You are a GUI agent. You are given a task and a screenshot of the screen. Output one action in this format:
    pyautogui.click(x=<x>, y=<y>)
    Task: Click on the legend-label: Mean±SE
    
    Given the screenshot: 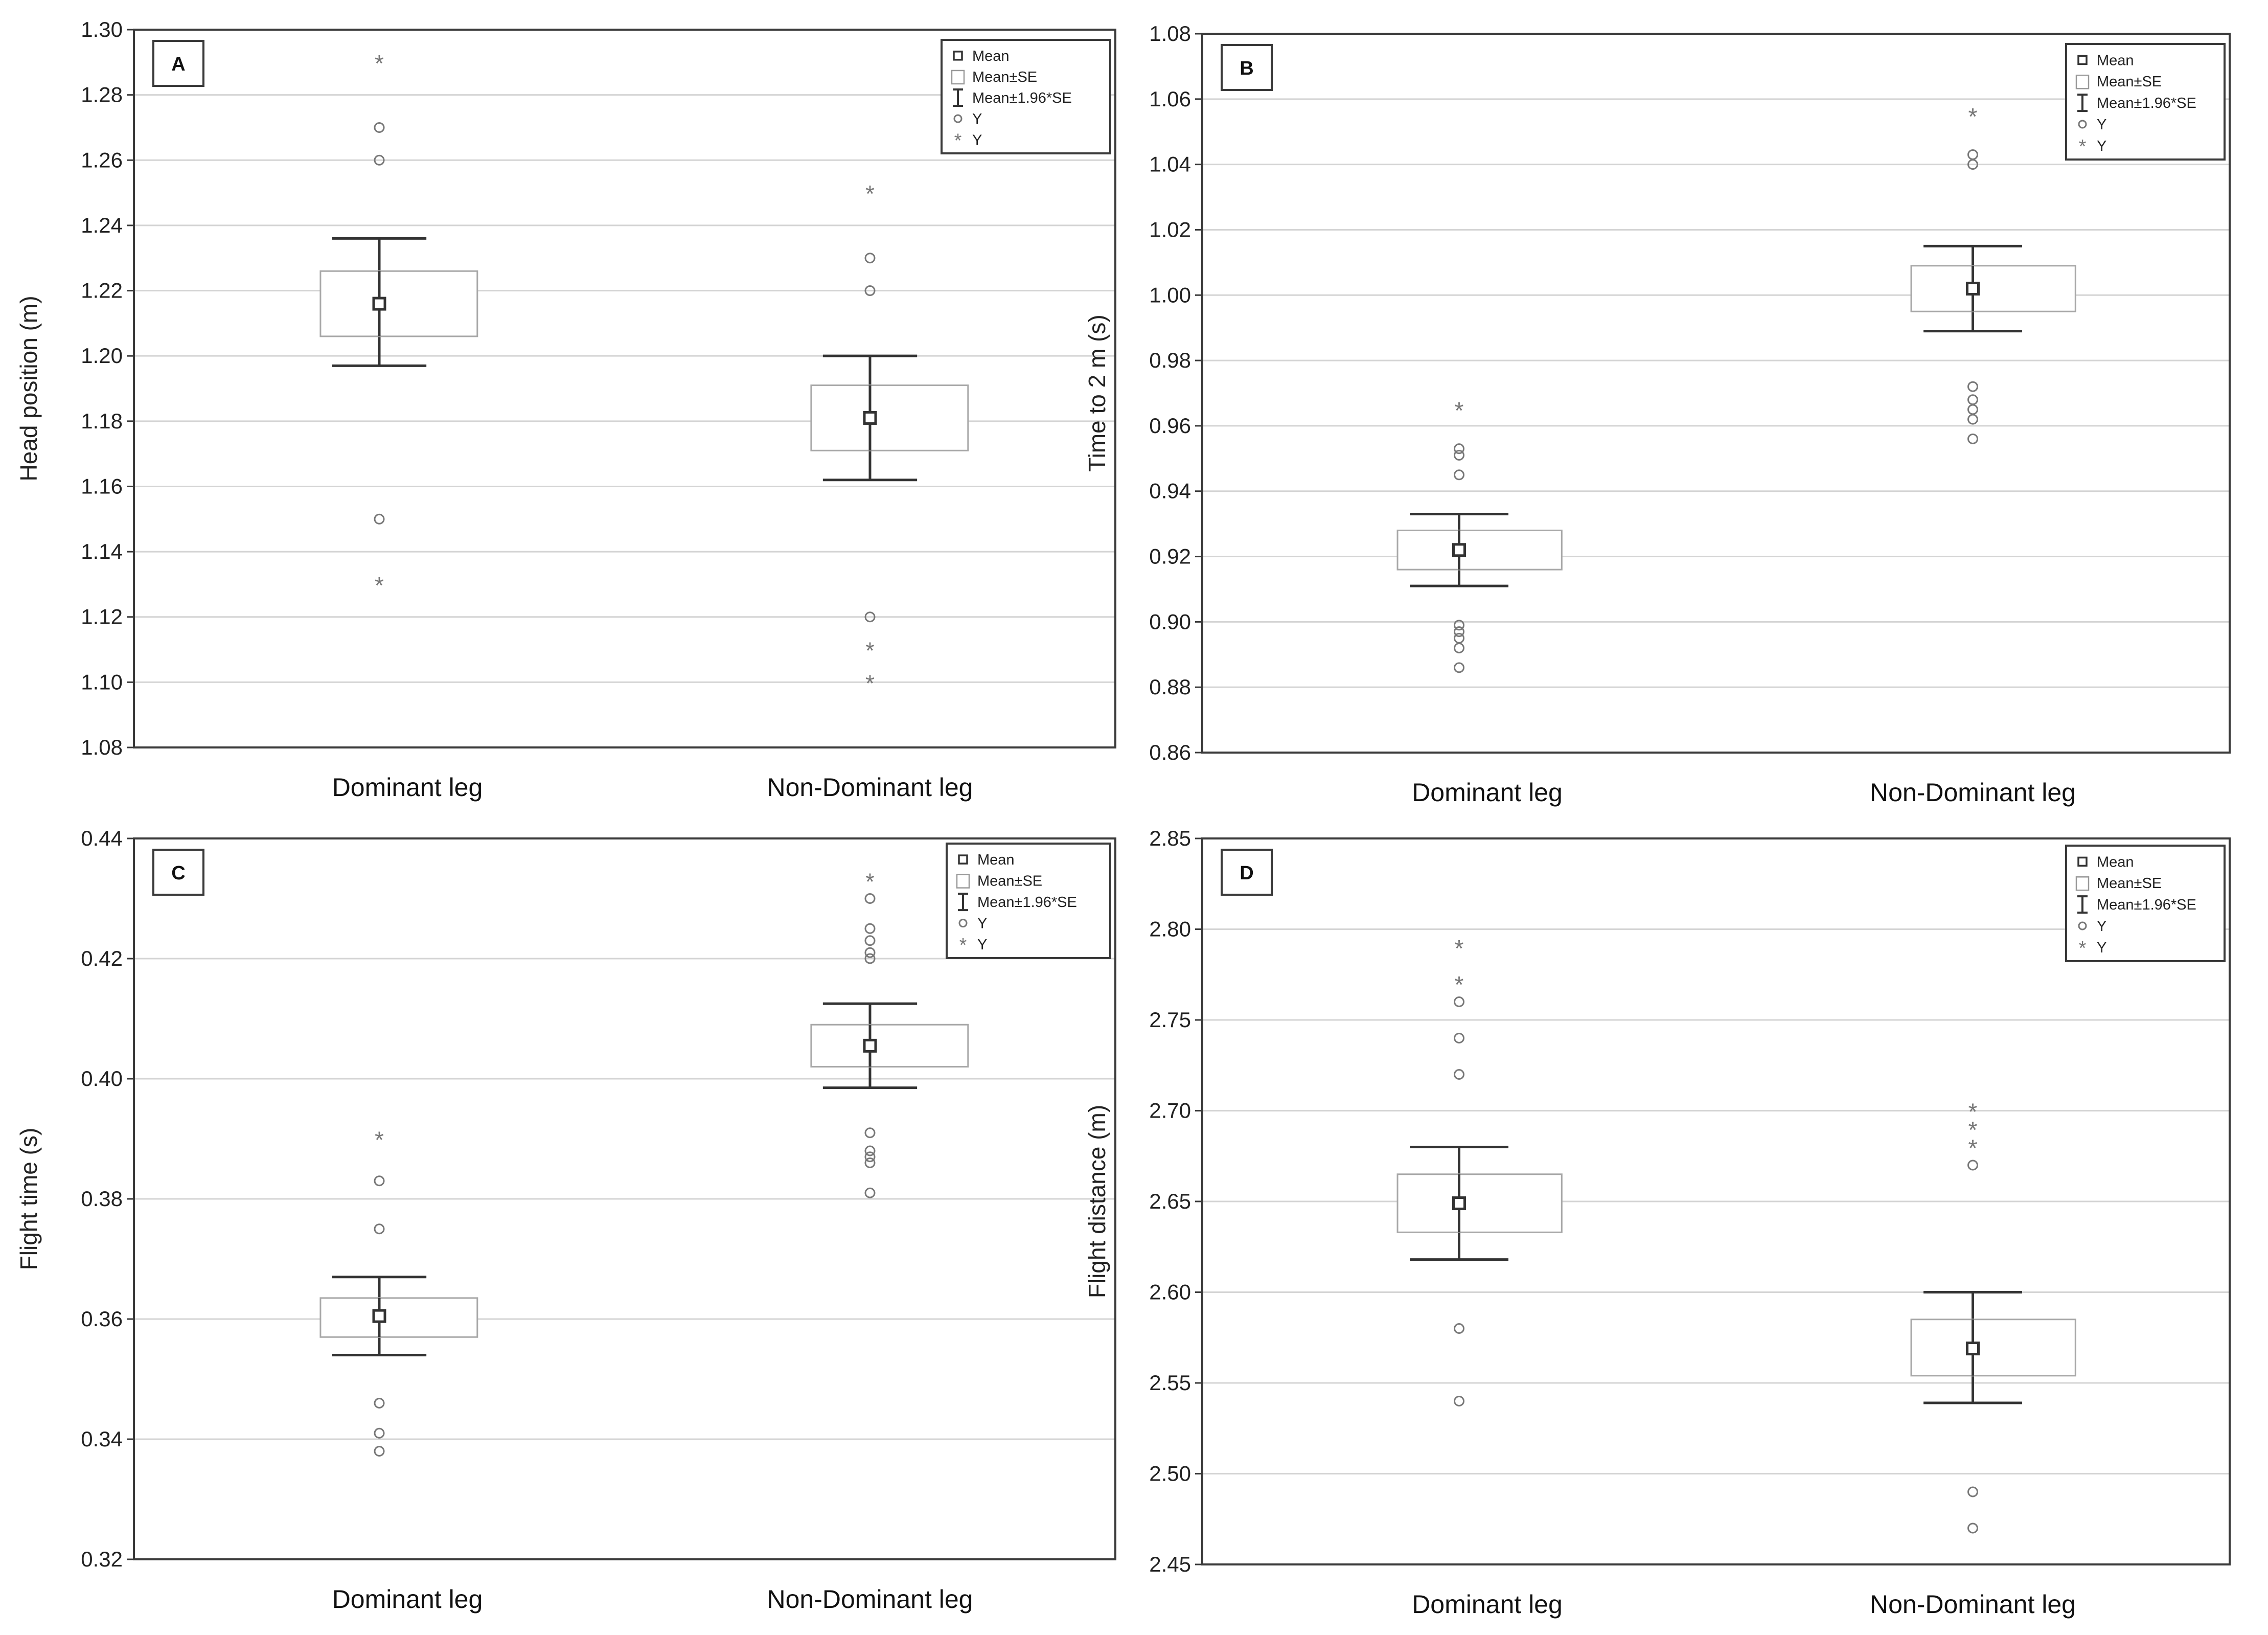 What is the action you would take?
    pyautogui.click(x=1010, y=881)
    